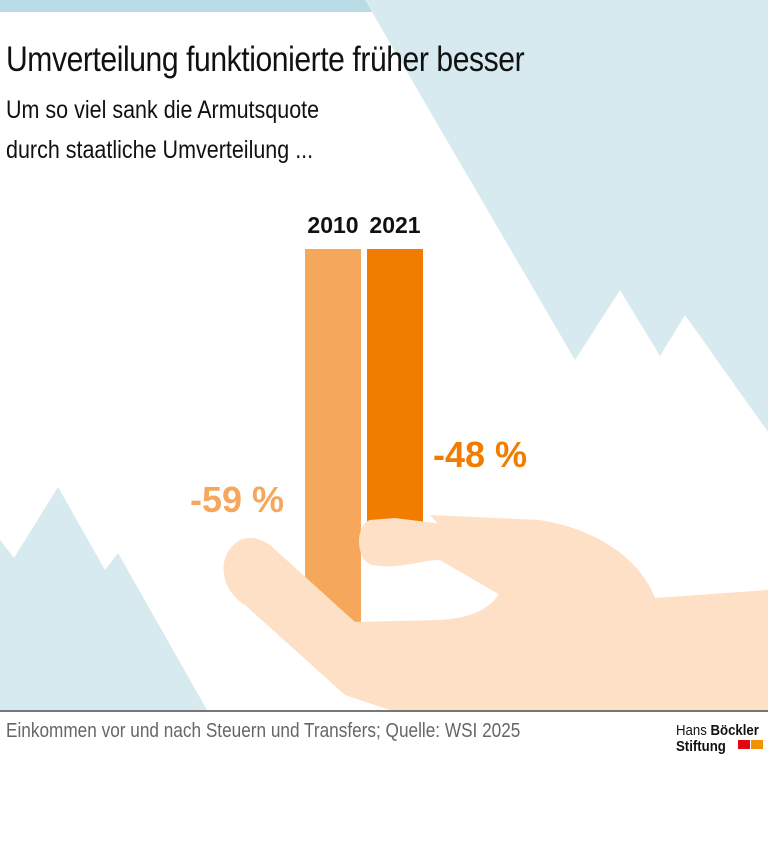 This screenshot has height=842, width=768. What do you see at coordinates (103, 598) in the screenshot?
I see `mountain-left` at bounding box center [103, 598].